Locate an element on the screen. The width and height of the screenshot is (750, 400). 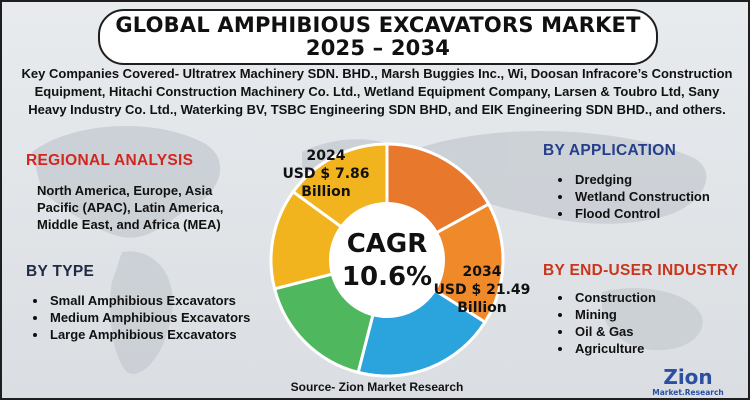
list-item: Agriculture is located at coordinates (660, 348).